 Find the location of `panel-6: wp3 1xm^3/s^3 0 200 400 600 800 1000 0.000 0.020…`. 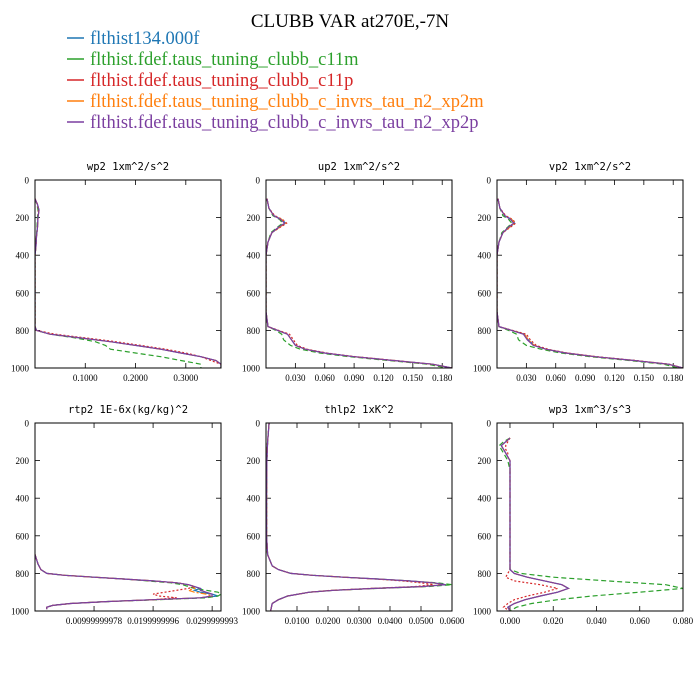

panel-6: wp3 1xm^3/s^3 0 200 400 600 800 1000 0.000 0.020… is located at coordinates (583, 515).